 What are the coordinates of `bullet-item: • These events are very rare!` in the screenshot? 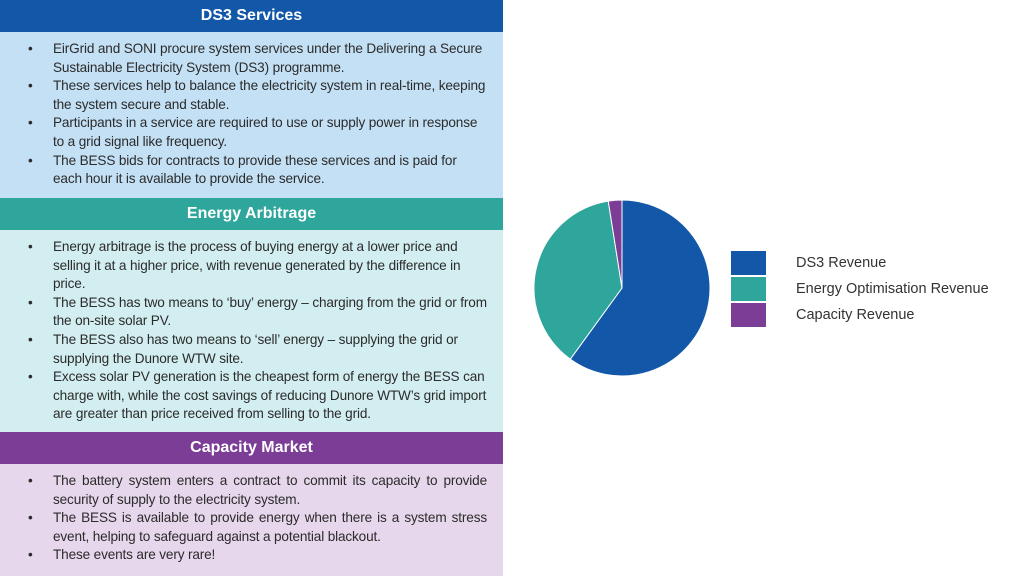 It's located at (243, 555).